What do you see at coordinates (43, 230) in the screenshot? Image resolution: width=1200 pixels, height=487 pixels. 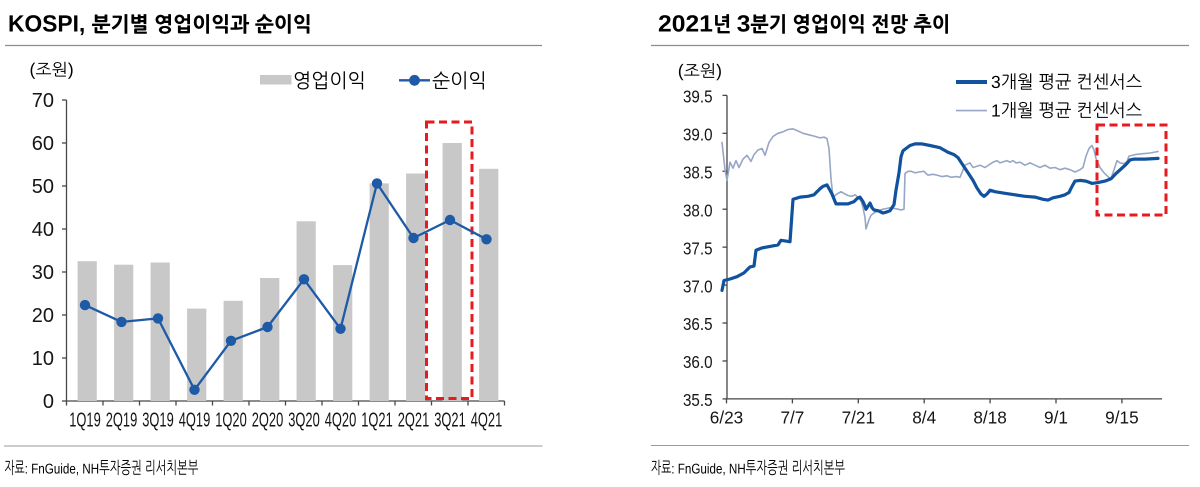 I see `svg-text: 40` at bounding box center [43, 230].